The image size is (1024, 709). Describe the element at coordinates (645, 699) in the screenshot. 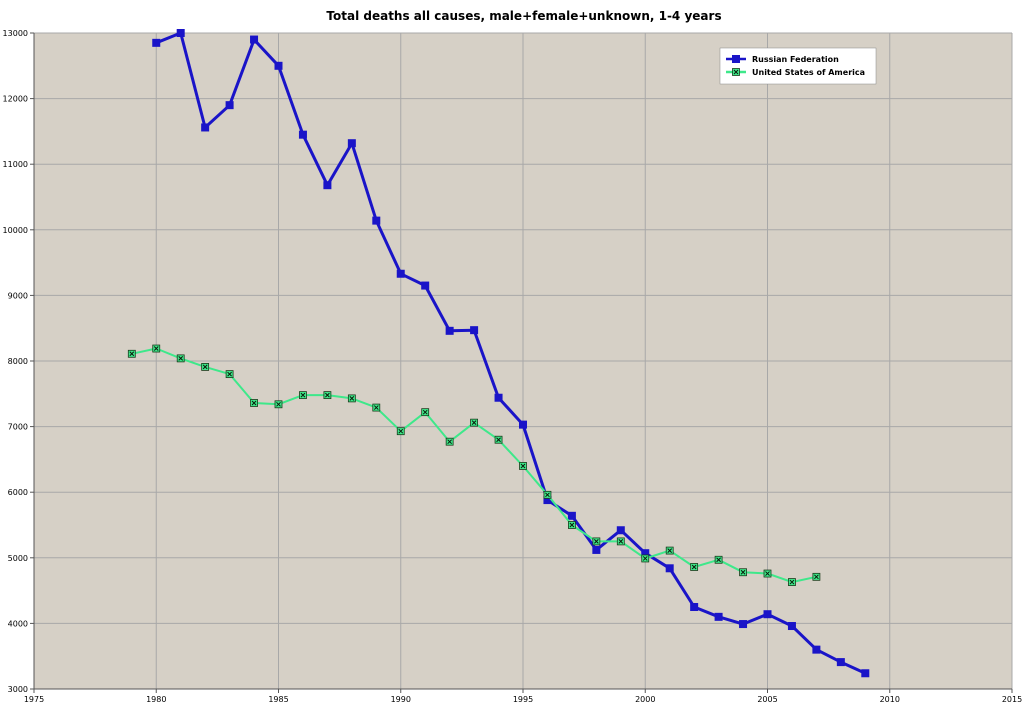

I see `x-tick-label: 2000` at that location.